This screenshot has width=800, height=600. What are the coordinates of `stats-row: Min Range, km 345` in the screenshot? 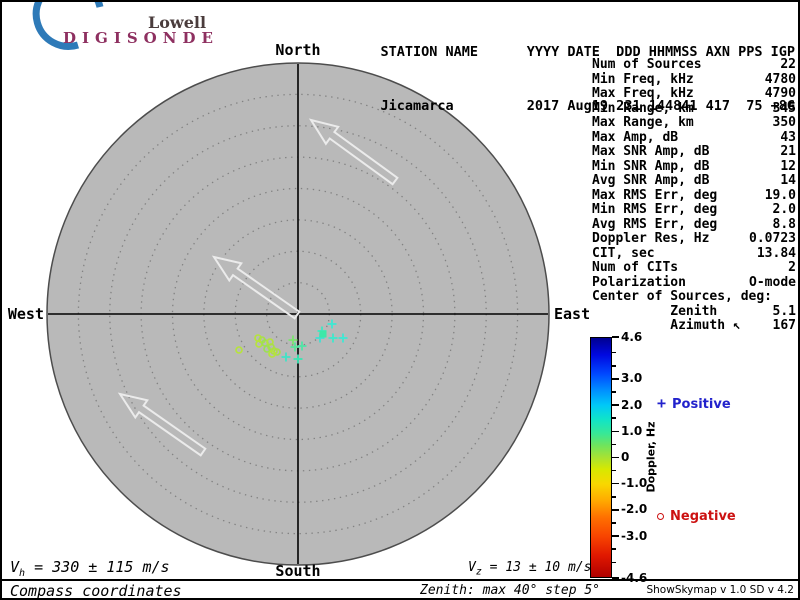 It's located at (694, 108).